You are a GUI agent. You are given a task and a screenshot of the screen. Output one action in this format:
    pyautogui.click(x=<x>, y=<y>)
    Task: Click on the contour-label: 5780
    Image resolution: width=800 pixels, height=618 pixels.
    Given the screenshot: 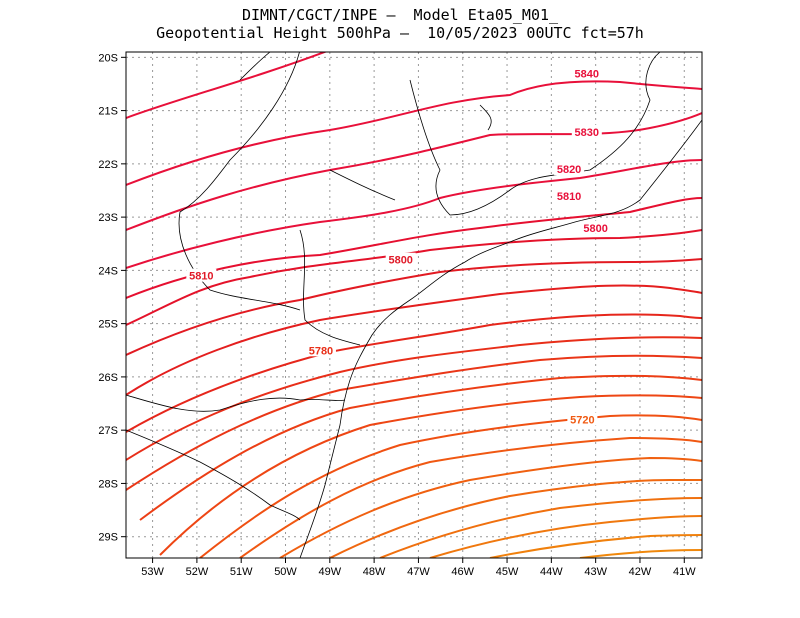 What is the action you would take?
    pyautogui.click(x=321, y=351)
    